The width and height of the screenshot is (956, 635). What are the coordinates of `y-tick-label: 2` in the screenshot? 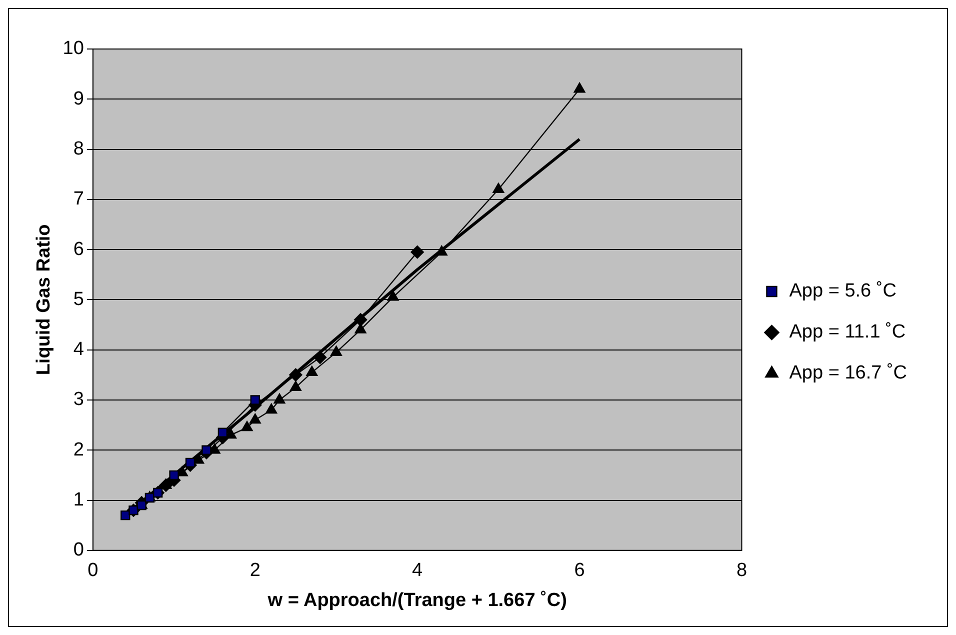 It's located at (78, 449).